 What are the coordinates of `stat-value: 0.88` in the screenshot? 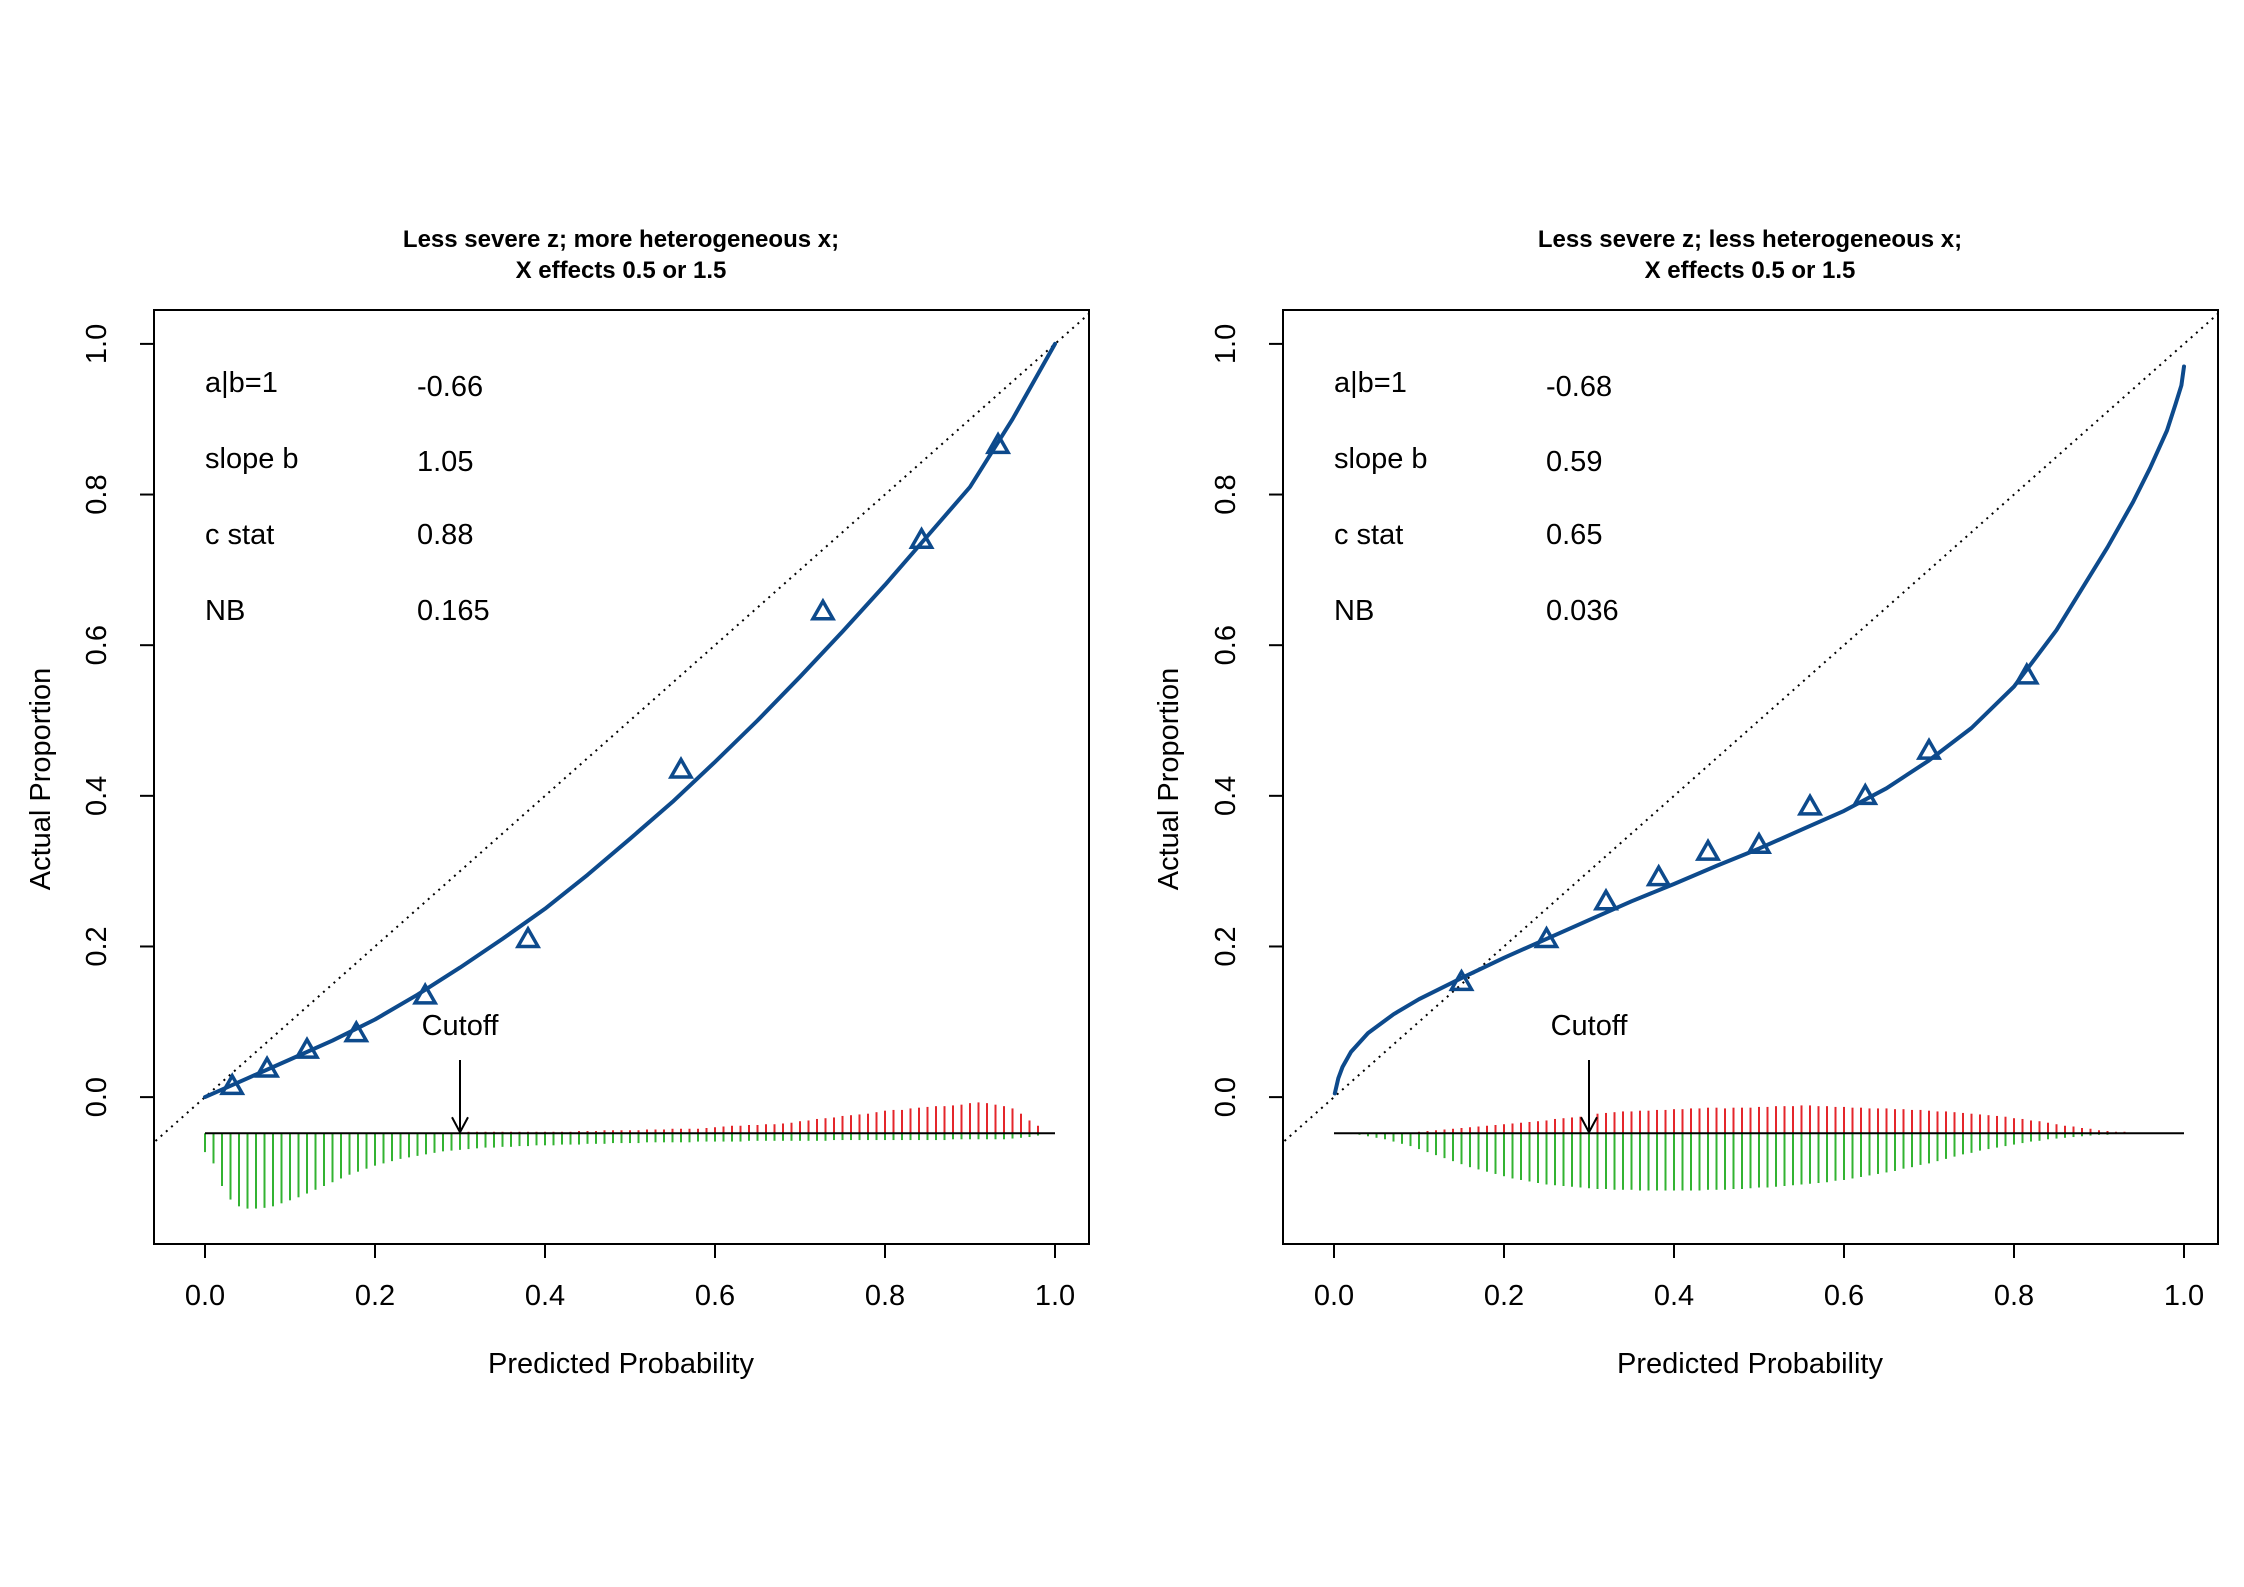 It's located at (445, 535).